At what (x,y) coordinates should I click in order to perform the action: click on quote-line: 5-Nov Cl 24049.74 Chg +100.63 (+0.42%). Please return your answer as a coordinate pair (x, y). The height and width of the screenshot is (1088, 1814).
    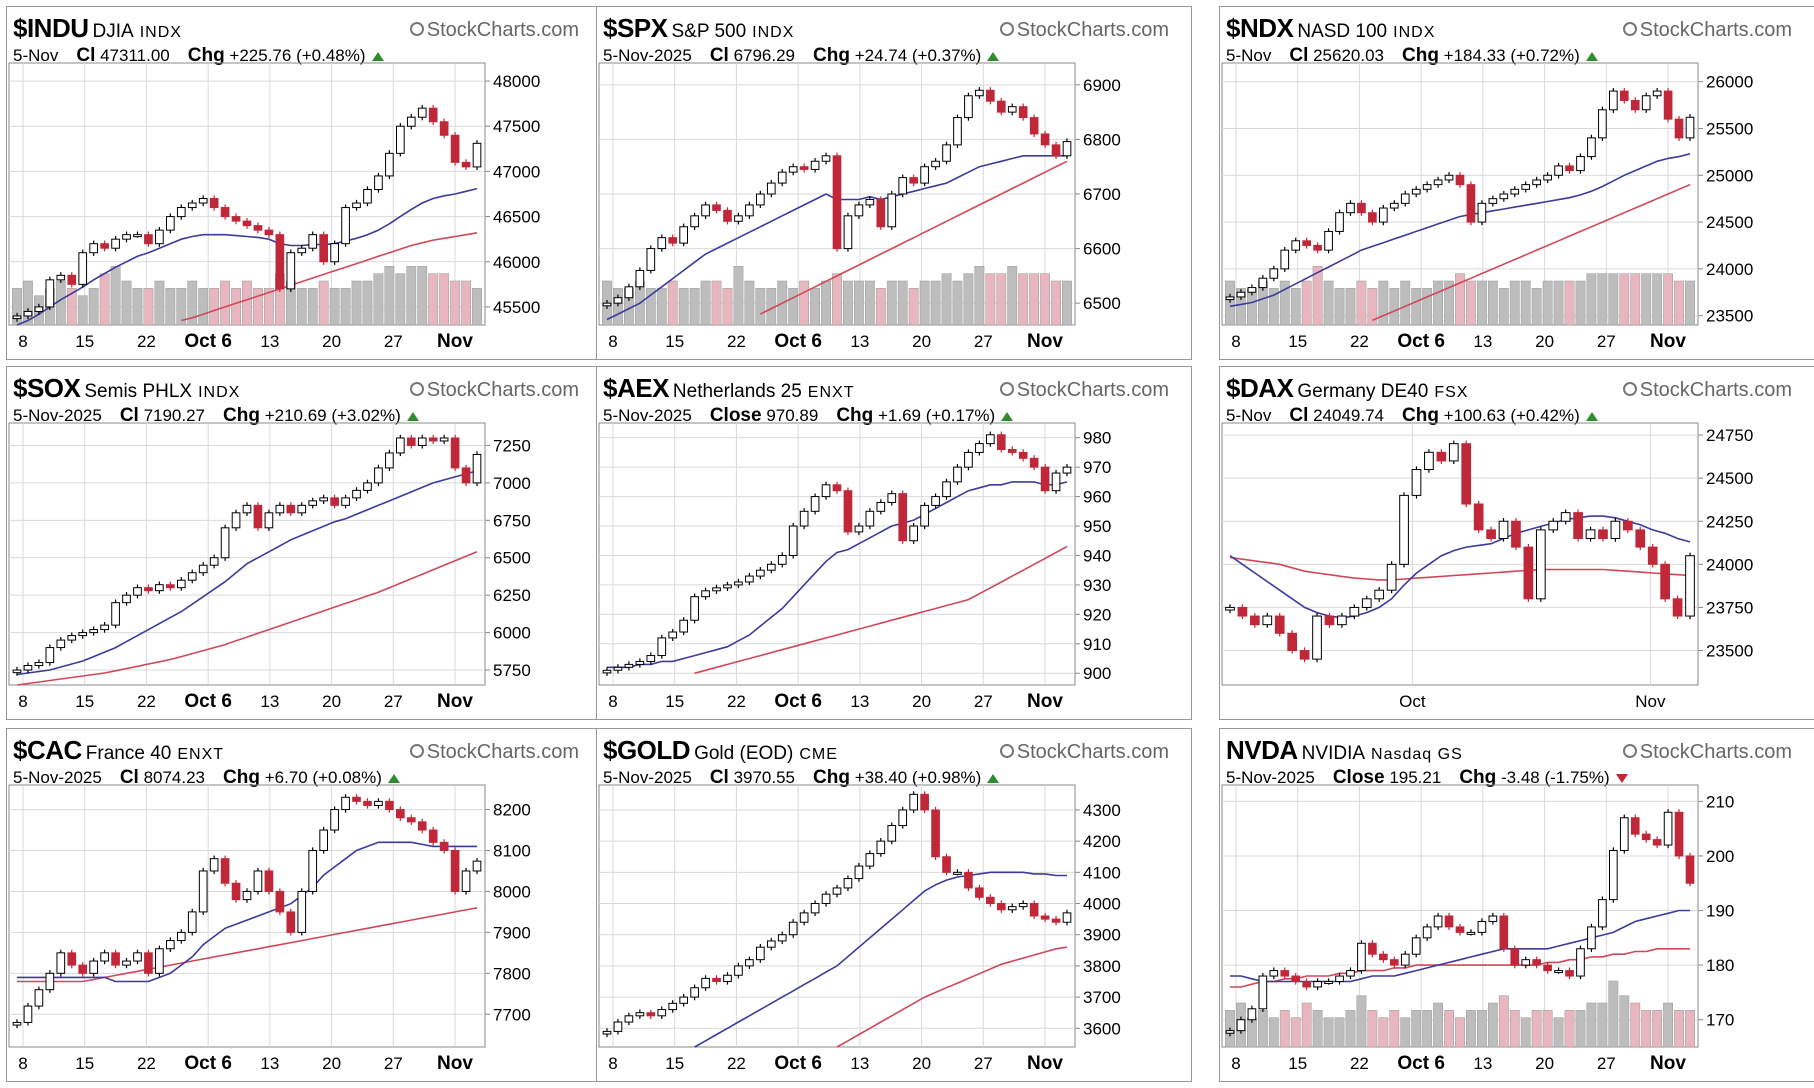
    Looking at the image, I should click on (1412, 416).